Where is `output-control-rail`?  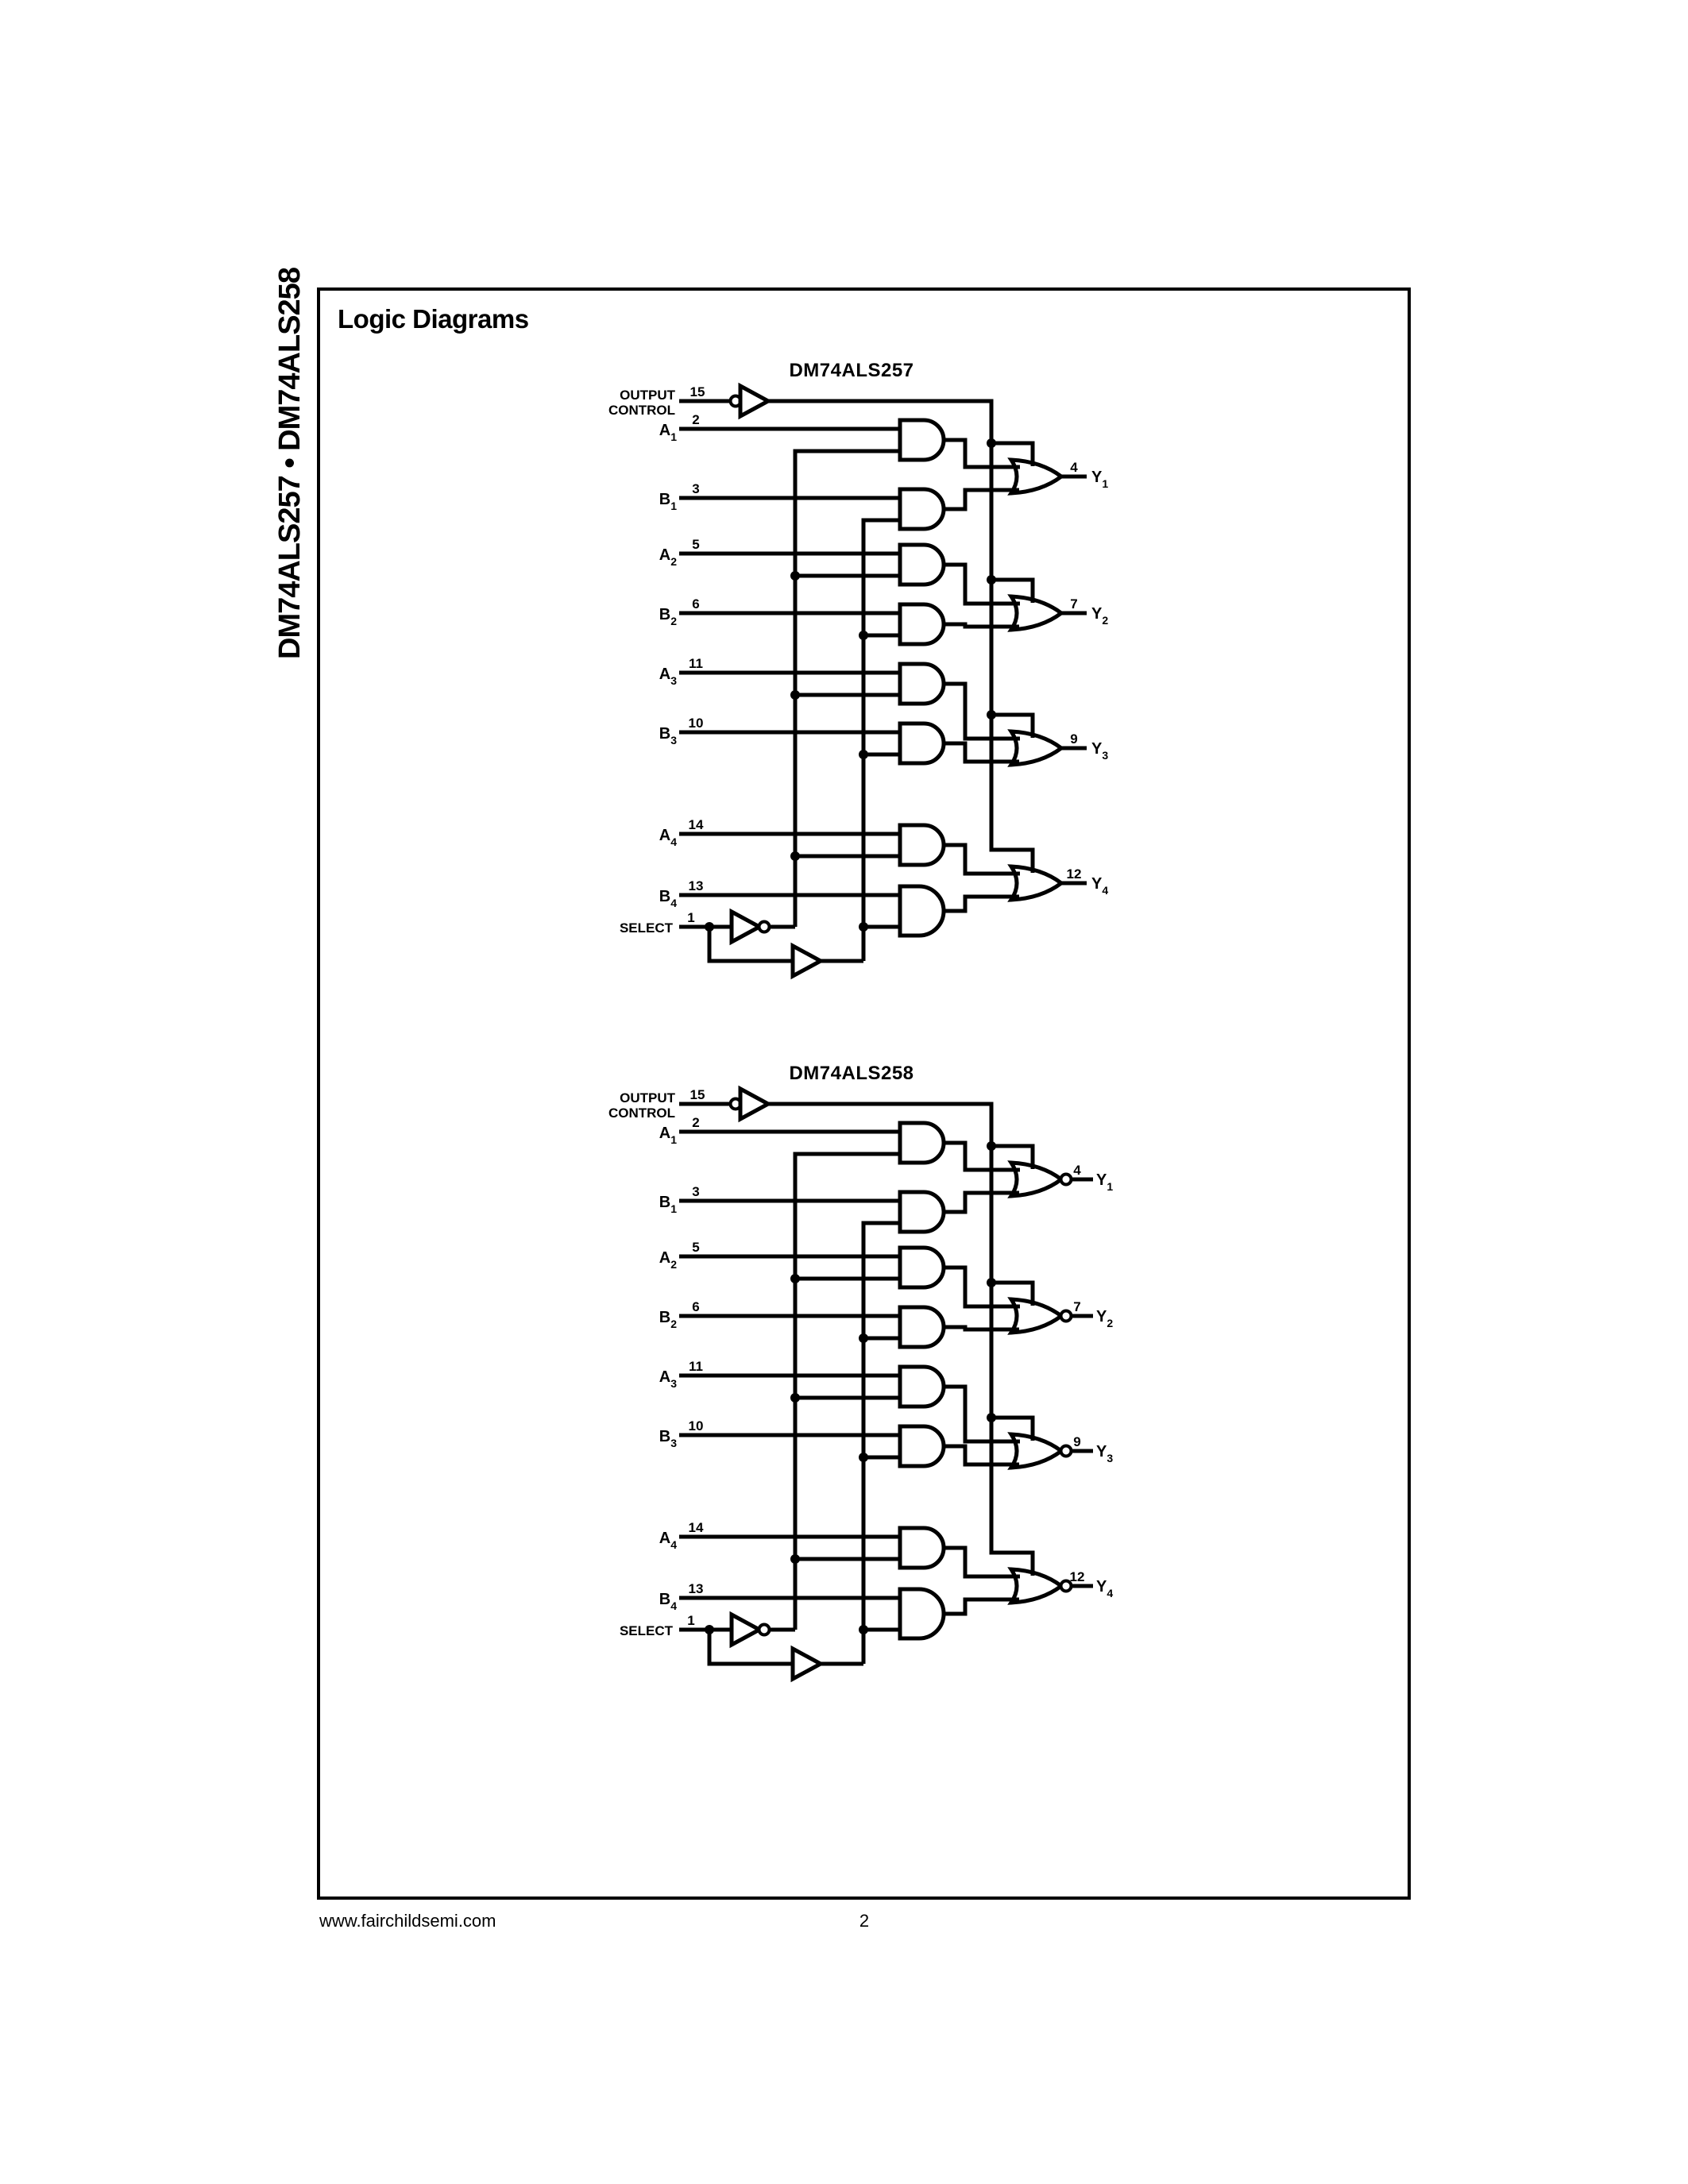
output-control-rail is located at coordinates (902, 636).